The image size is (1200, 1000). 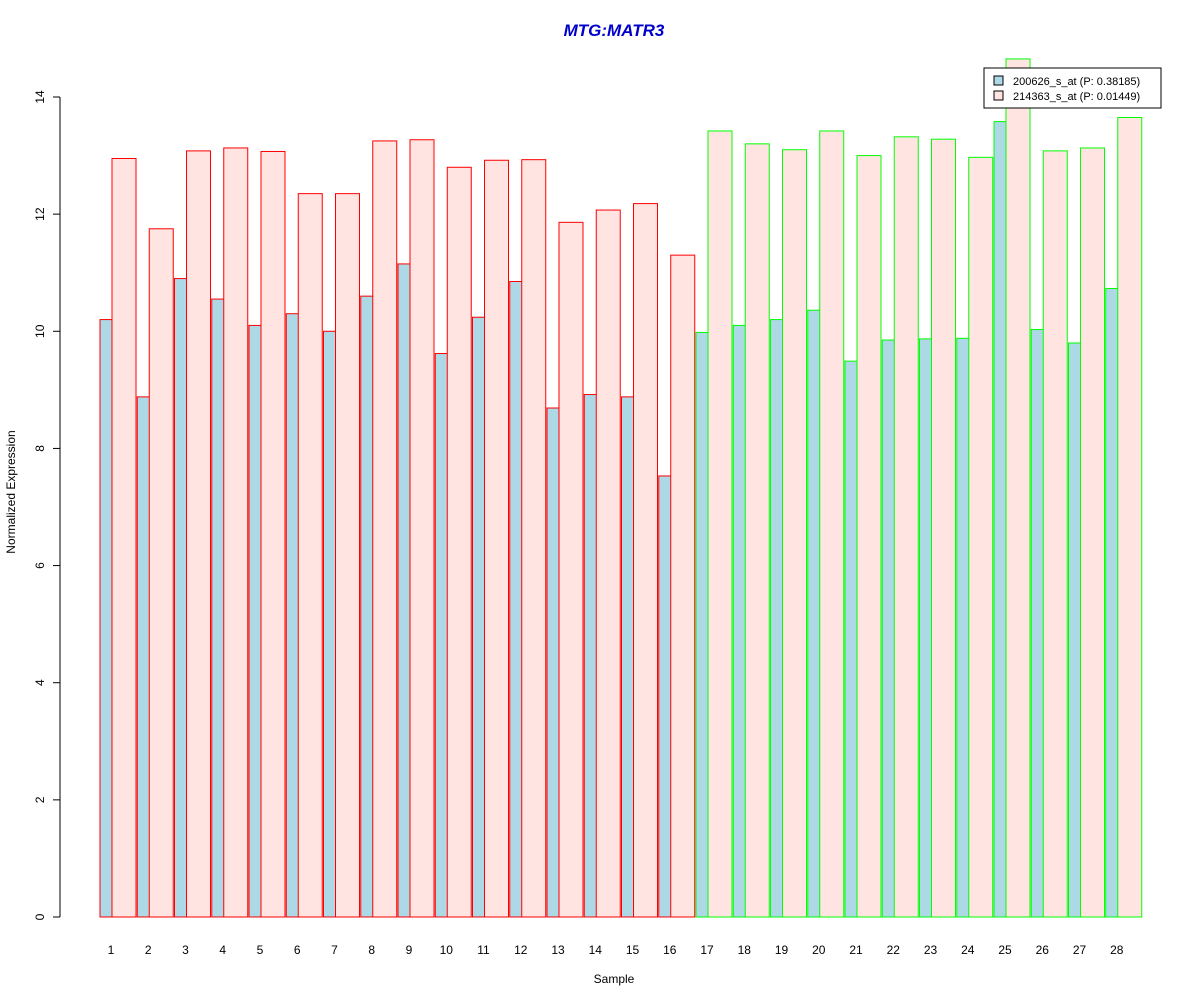 What do you see at coordinates (47, 505) in the screenshot?
I see `y-axis: 0 2 4 6 8 10 12 14` at bounding box center [47, 505].